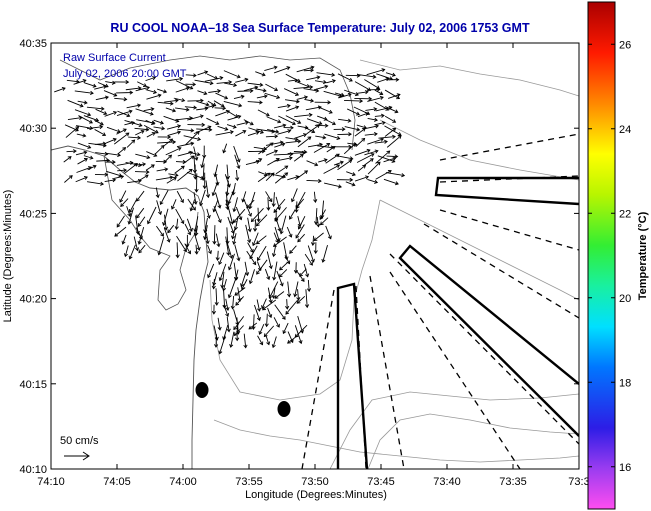 The width and height of the screenshot is (651, 511). What do you see at coordinates (578, 482) in the screenshot?
I see `x-tick-label: 73:3` at bounding box center [578, 482].